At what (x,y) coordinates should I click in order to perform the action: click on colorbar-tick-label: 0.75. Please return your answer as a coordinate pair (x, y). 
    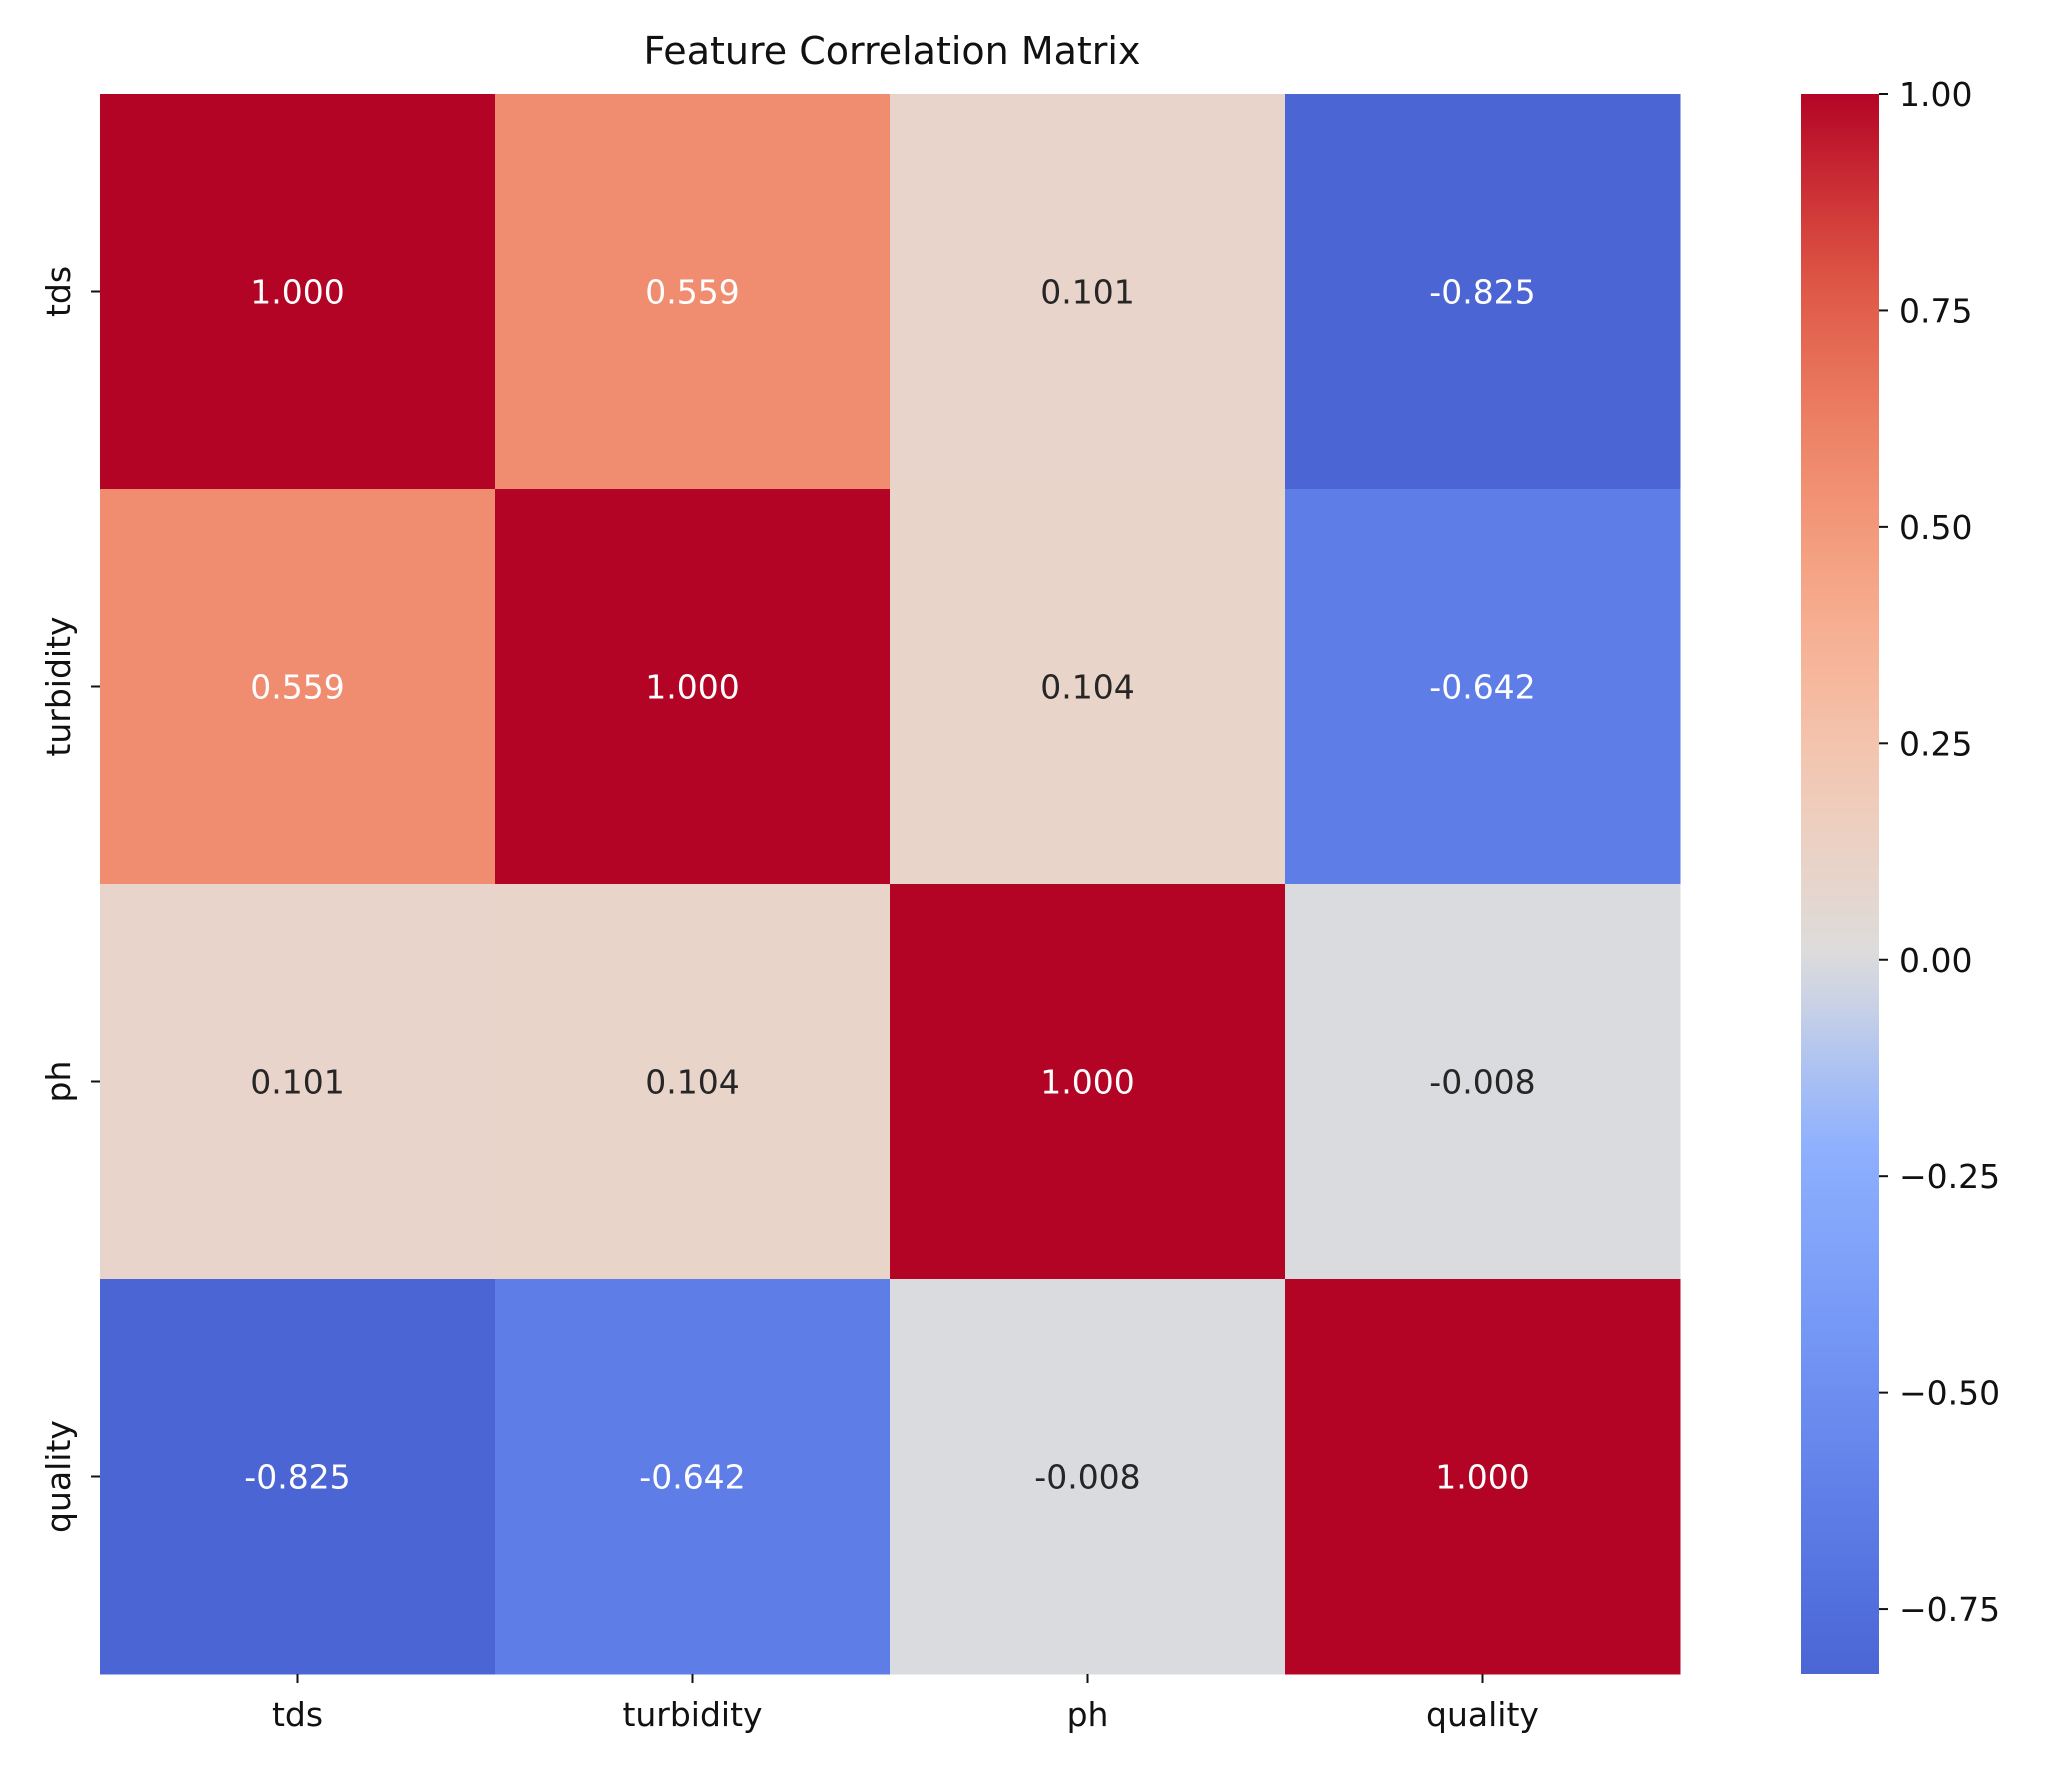
    Looking at the image, I should click on (1935, 310).